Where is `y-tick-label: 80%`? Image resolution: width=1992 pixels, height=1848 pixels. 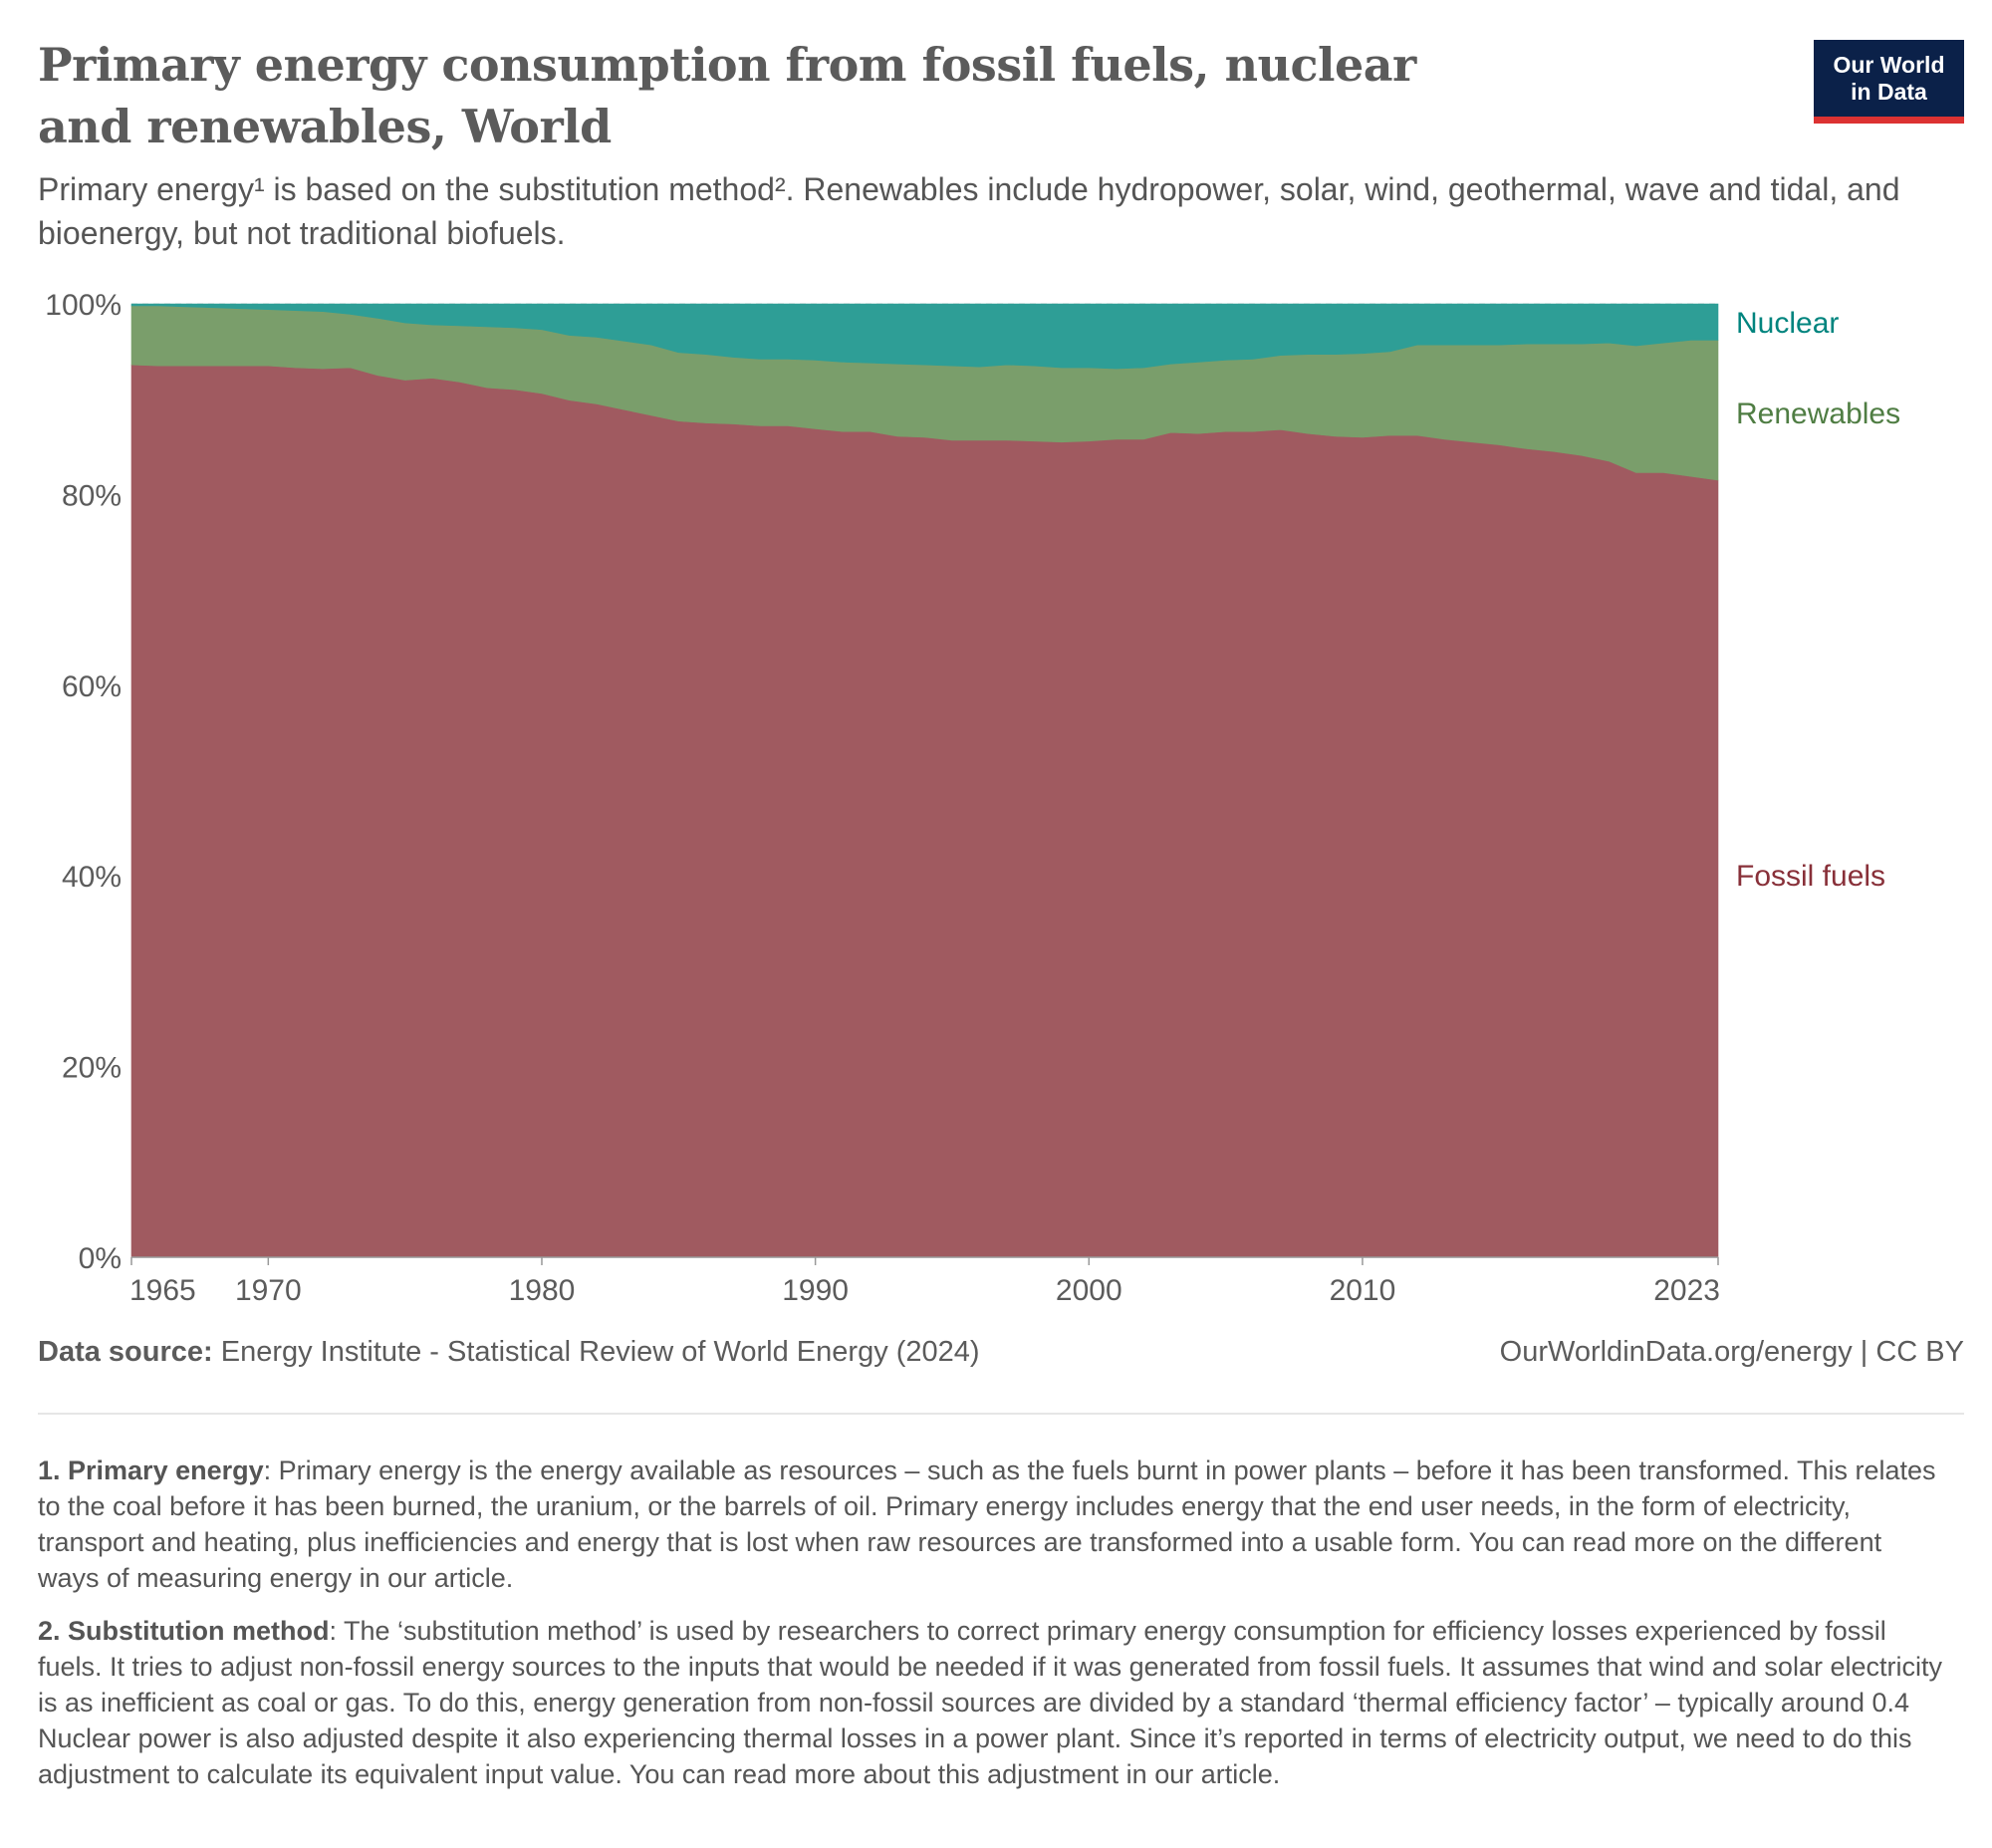 y-tick-label: 80% is located at coordinates (92, 496).